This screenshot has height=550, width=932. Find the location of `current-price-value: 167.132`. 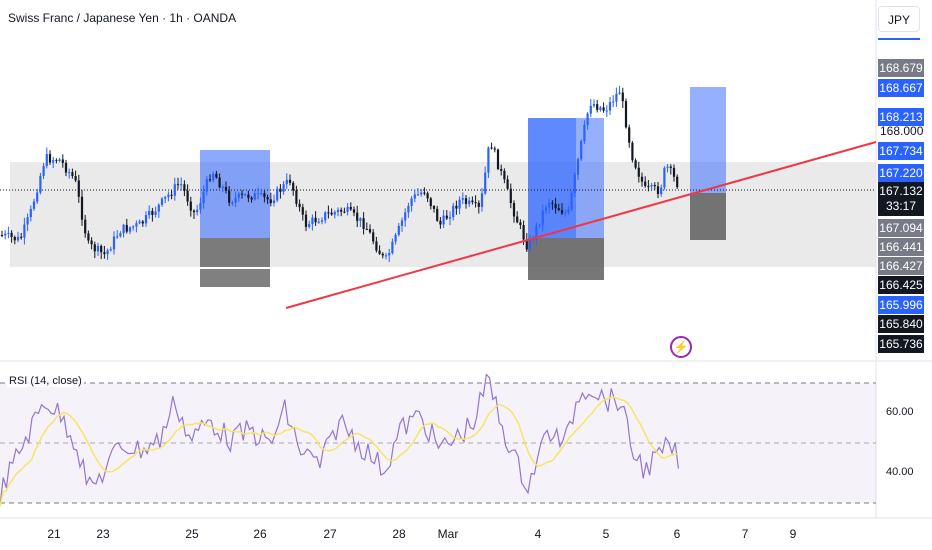

current-price-value: 167.132 is located at coordinates (901, 191).